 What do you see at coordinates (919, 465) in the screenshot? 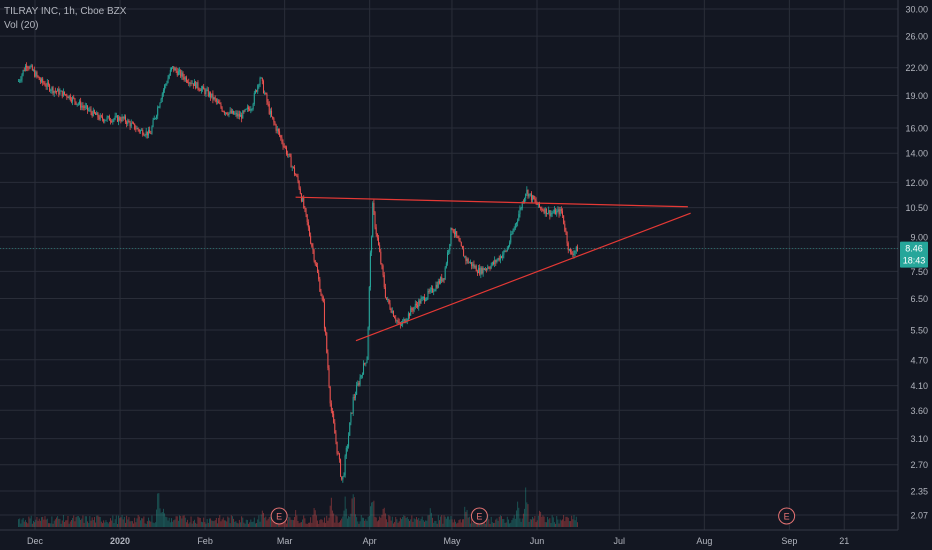
I see `price-axis-tick: 2.70` at bounding box center [919, 465].